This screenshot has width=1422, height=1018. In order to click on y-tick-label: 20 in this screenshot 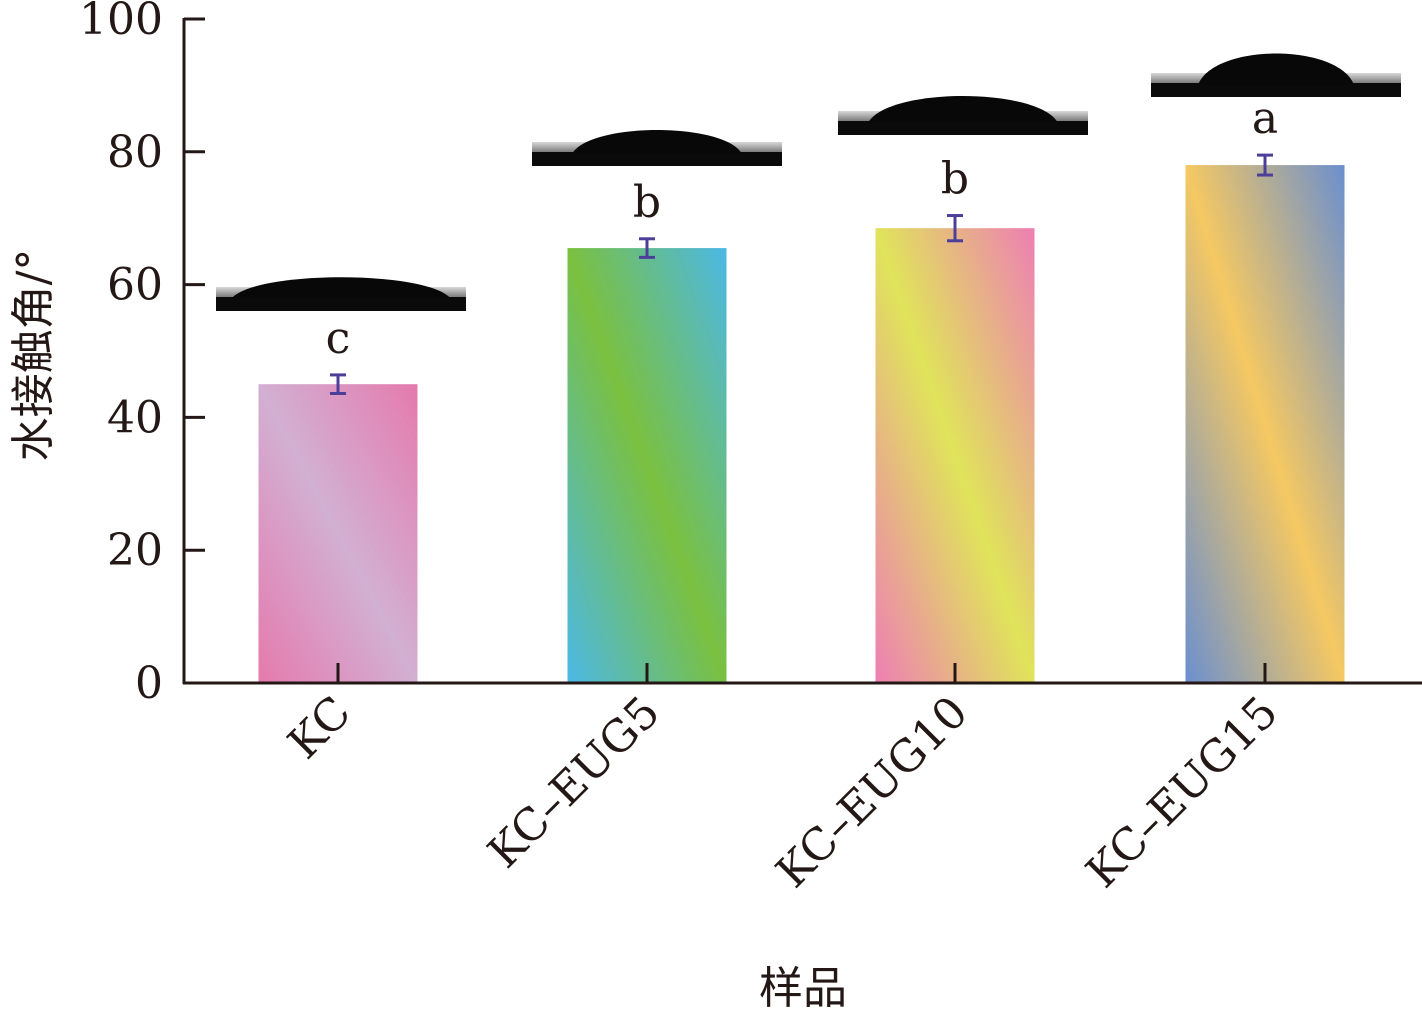, I will do `click(135, 550)`.